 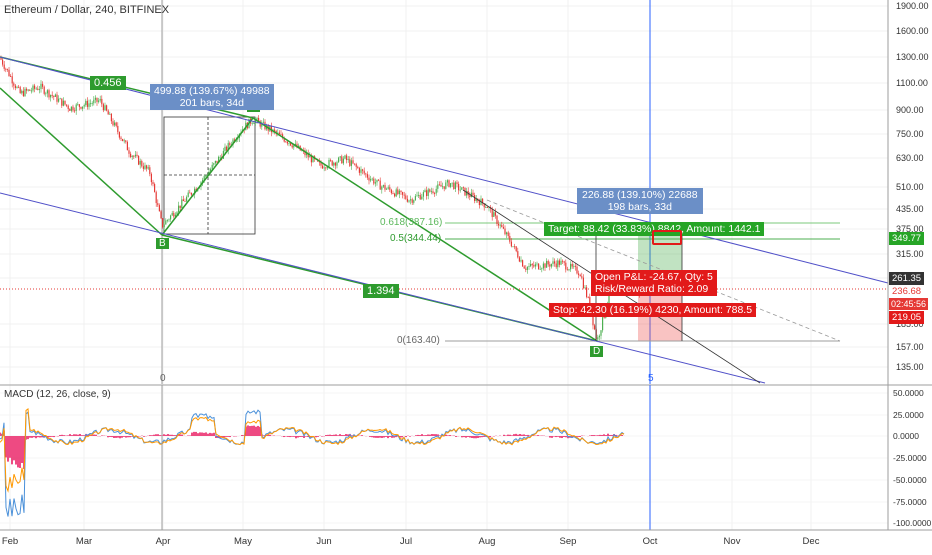 What do you see at coordinates (910, 367) in the screenshot?
I see `price-tick-label: 135.00` at bounding box center [910, 367].